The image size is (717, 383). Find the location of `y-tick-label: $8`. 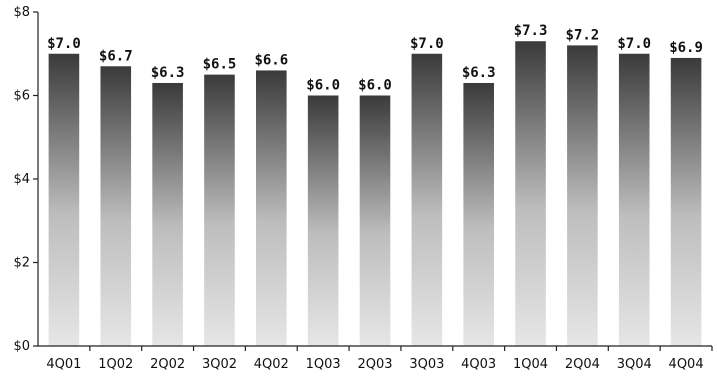

y-tick-label: $8 is located at coordinates (21, 12).